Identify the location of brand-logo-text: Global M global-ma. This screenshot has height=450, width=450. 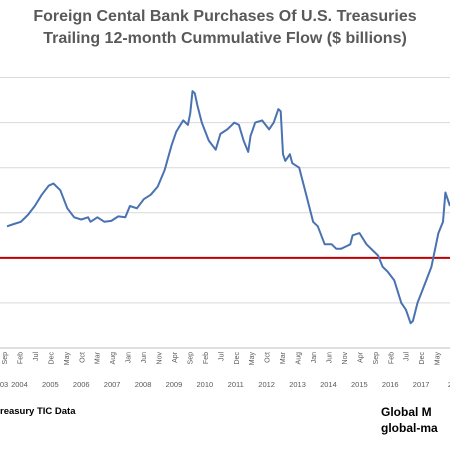
(415, 420).